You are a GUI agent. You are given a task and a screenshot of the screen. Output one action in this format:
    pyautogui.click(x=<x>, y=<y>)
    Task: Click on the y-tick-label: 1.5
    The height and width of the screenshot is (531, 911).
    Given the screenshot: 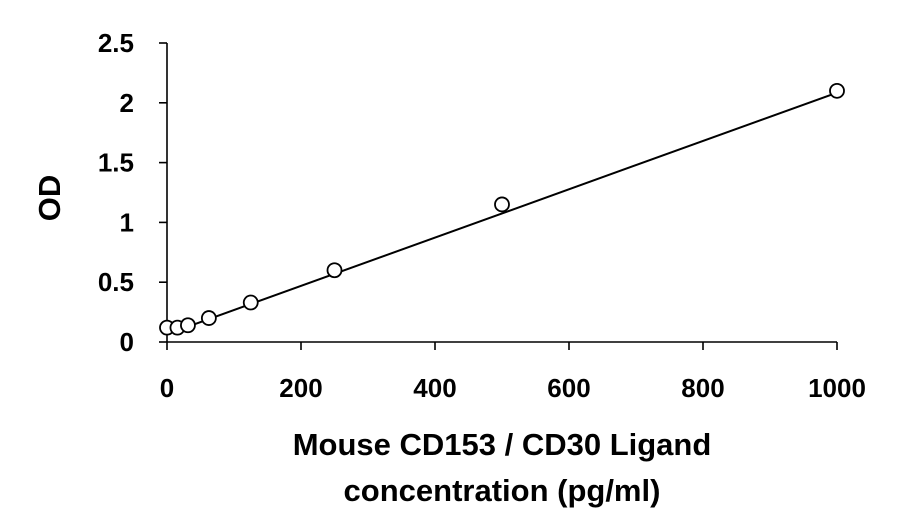 What is the action you would take?
    pyautogui.click(x=116, y=163)
    